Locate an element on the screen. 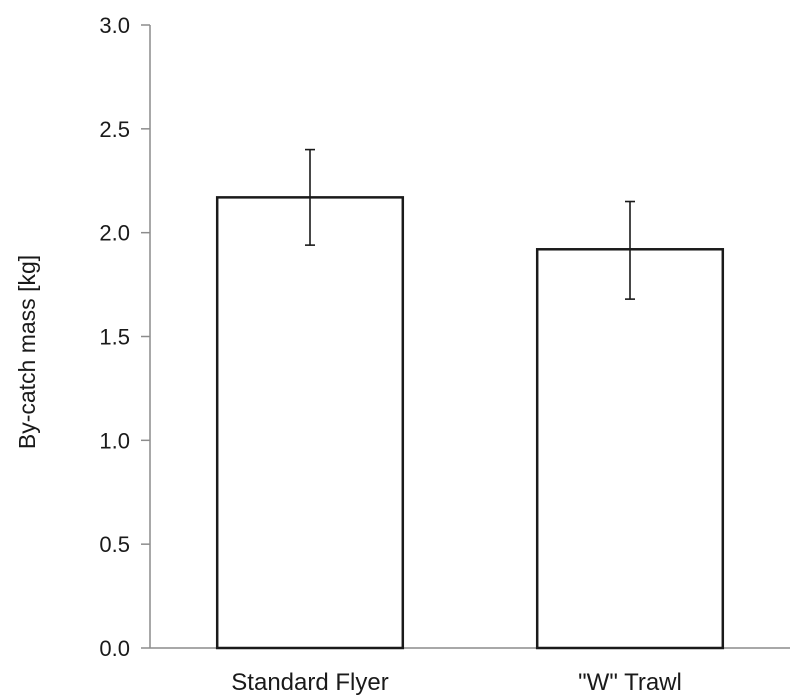 This screenshot has height=698, width=791. x-tick-label: "W" Trawl is located at coordinates (630, 682).